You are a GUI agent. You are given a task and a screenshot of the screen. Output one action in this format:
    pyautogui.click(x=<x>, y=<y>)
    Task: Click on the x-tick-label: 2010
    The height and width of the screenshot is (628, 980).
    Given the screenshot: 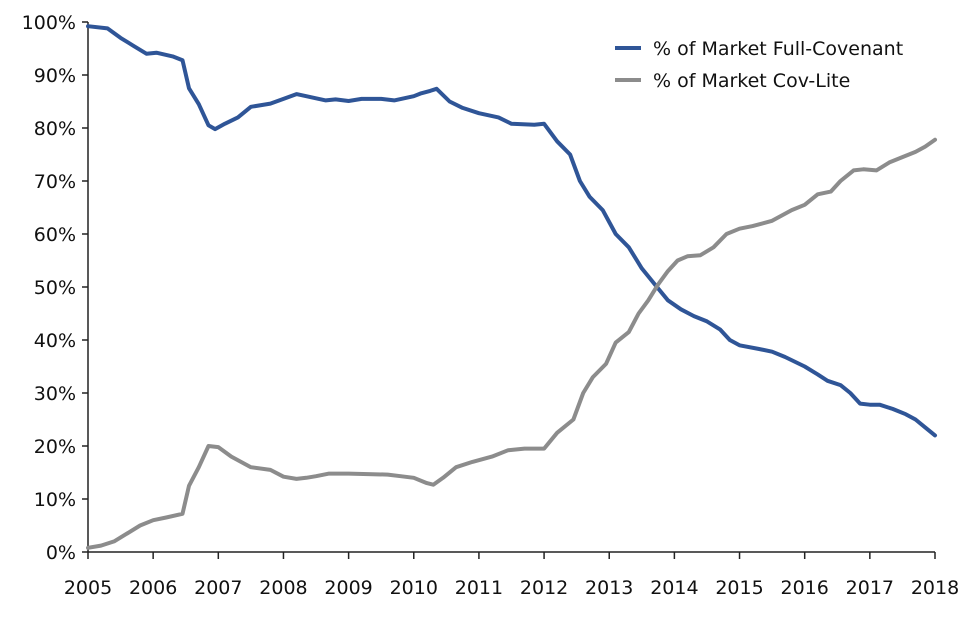 What is the action you would take?
    pyautogui.click(x=414, y=588)
    